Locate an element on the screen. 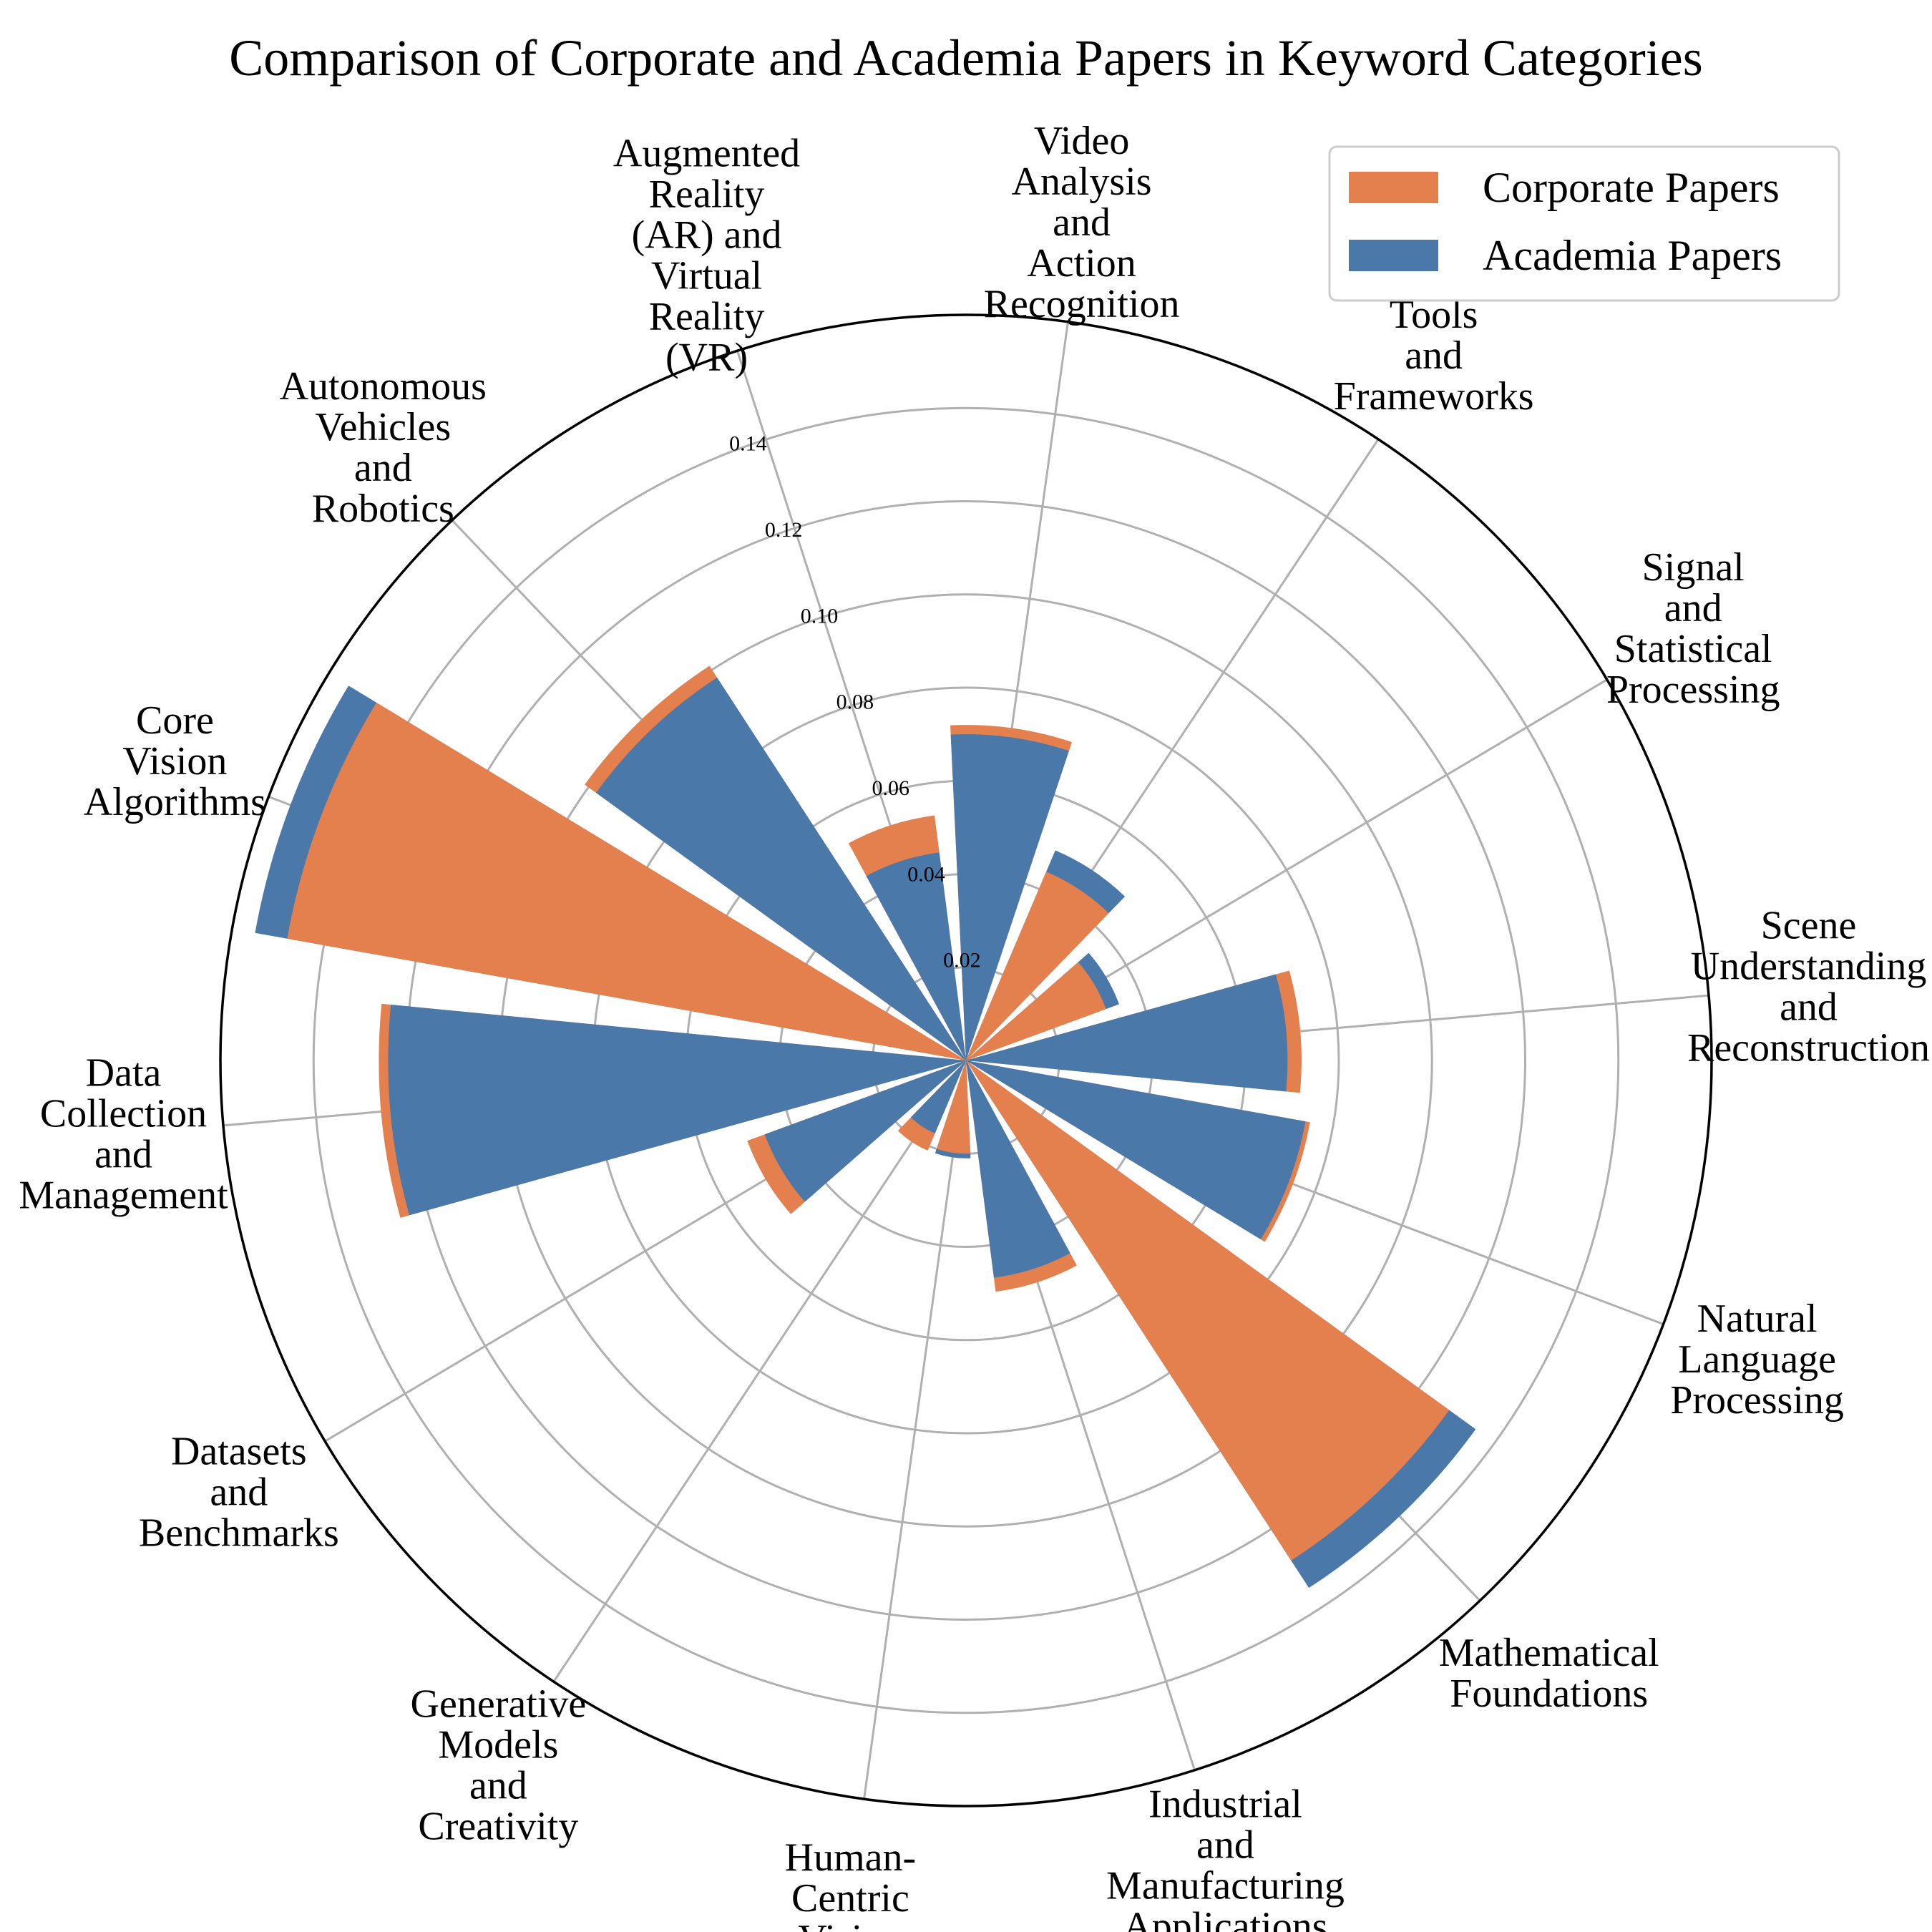 This screenshot has height=1932, width=1932. bar-corporate-papers-mathematical-foundations is located at coordinates (1208, 1310).